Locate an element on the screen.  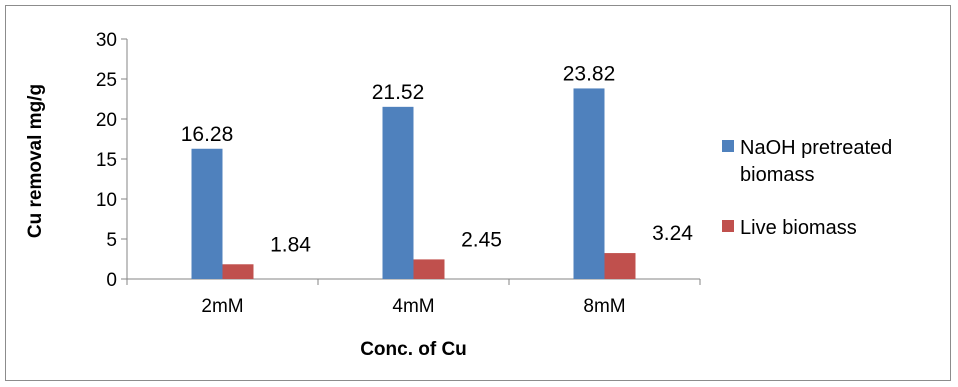
y-tick-label: 0 is located at coordinates (111, 280).